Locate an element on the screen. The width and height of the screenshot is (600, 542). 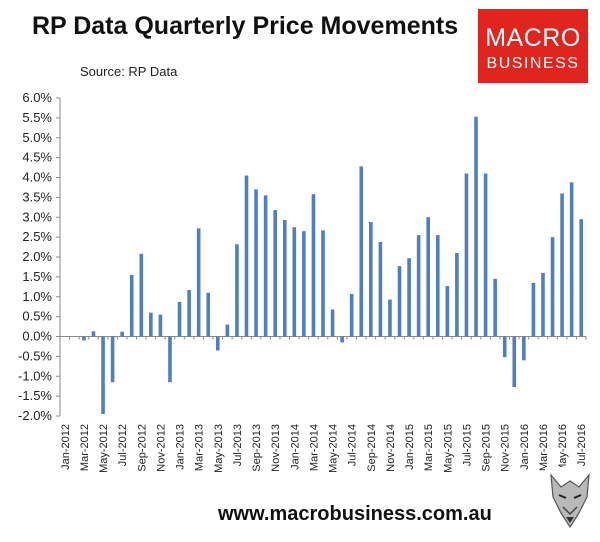
bar-Feb-2015 is located at coordinates (418, 286).